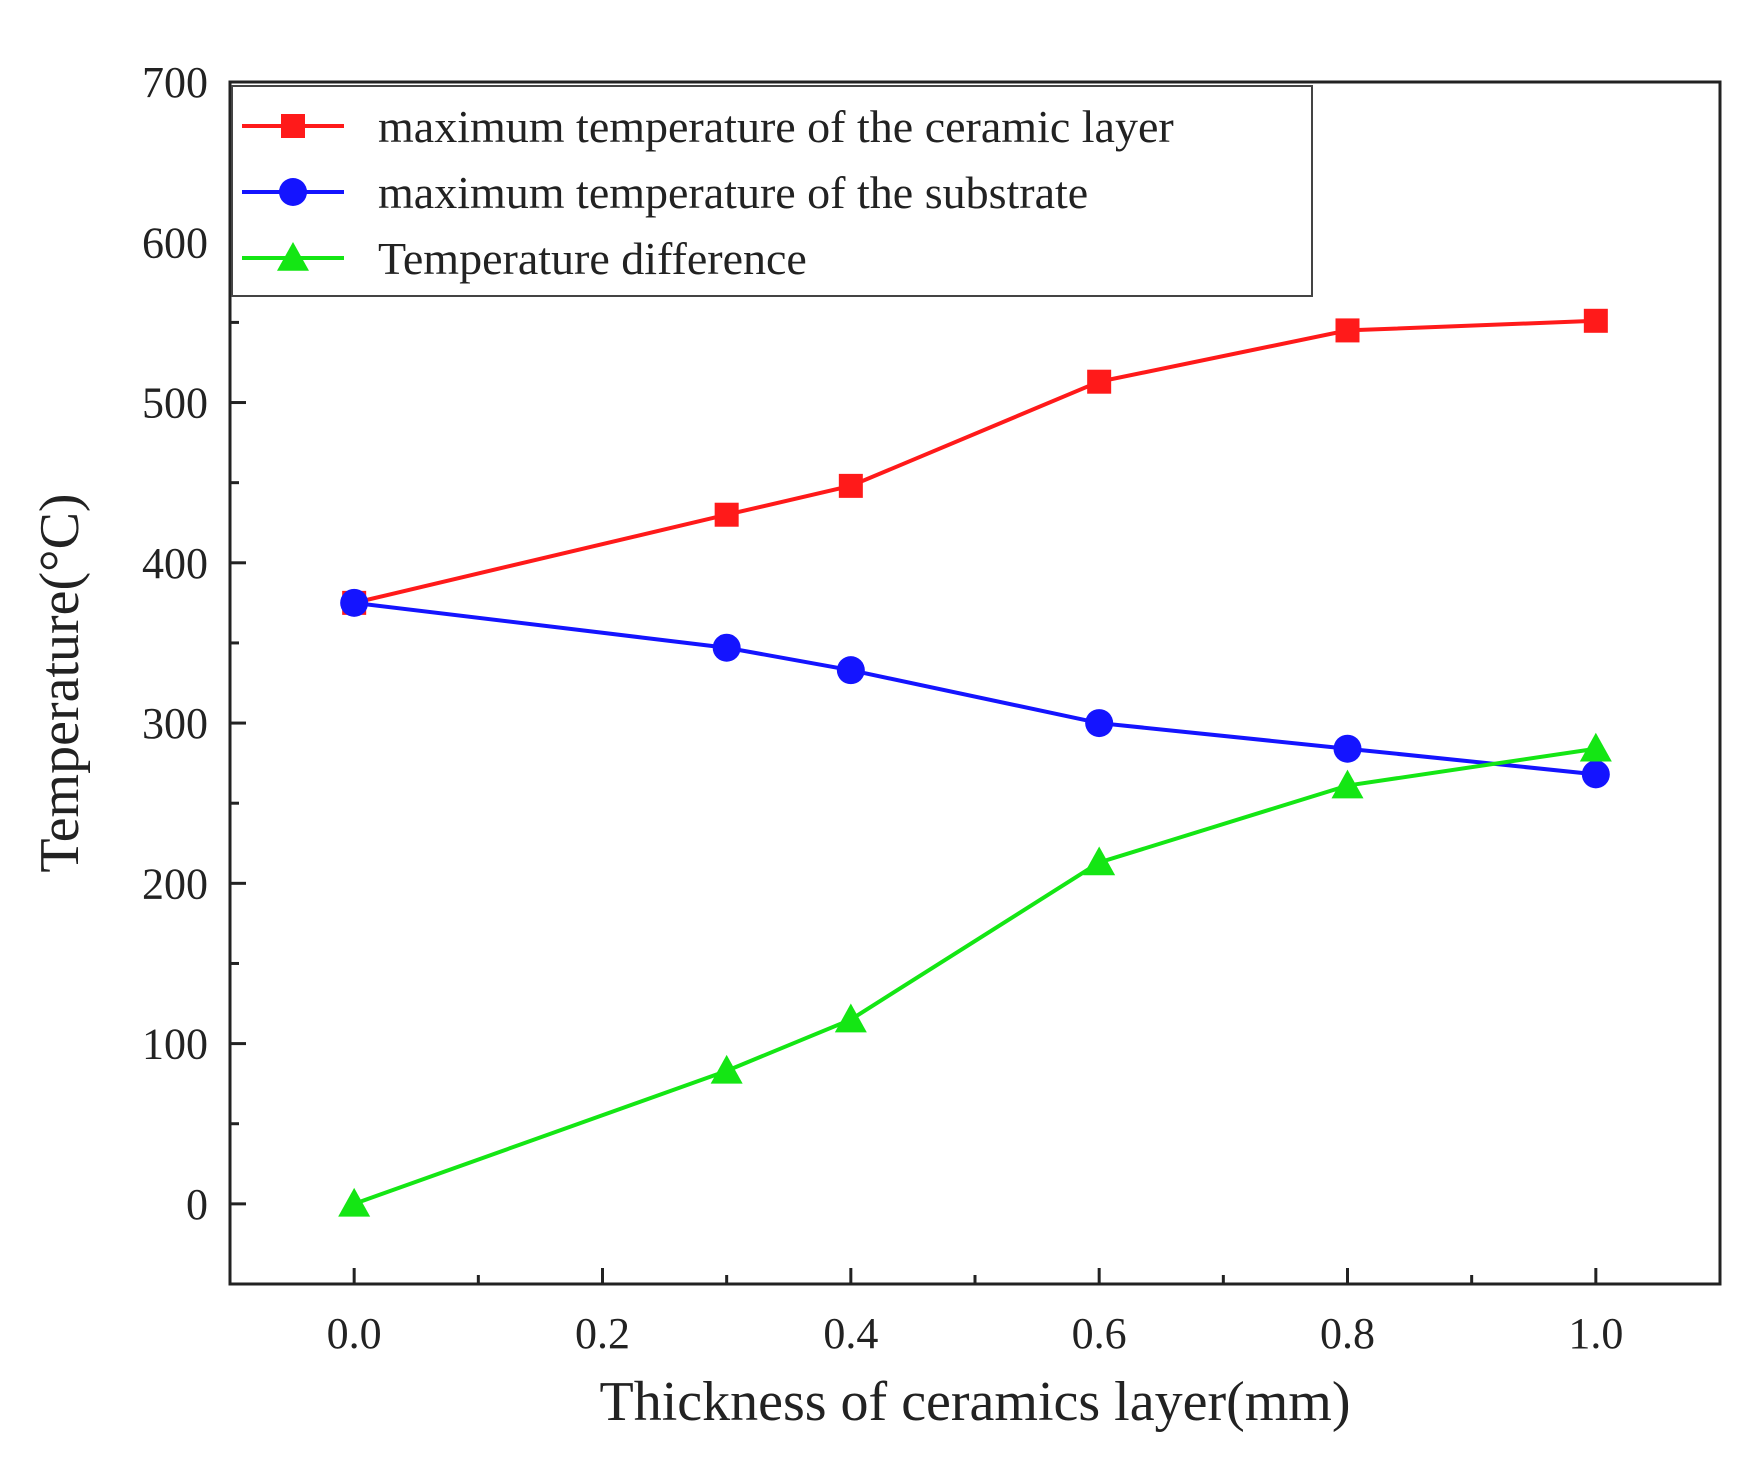 The image size is (1759, 1462). Describe the element at coordinates (175, 242) in the screenshot. I see `y-tick-label: 600` at that location.